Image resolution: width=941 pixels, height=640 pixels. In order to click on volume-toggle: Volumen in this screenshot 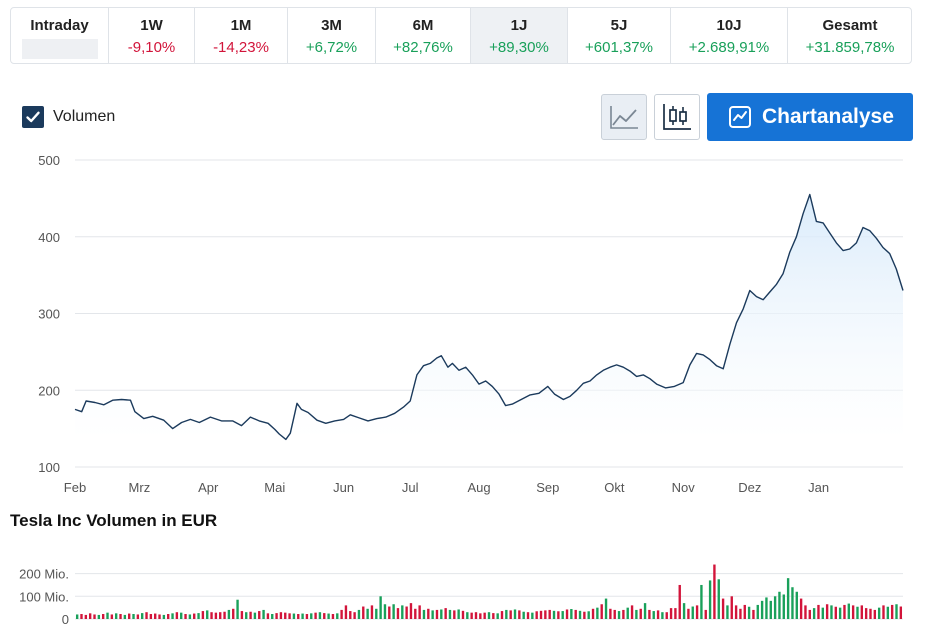, I will do `click(68, 117)`.